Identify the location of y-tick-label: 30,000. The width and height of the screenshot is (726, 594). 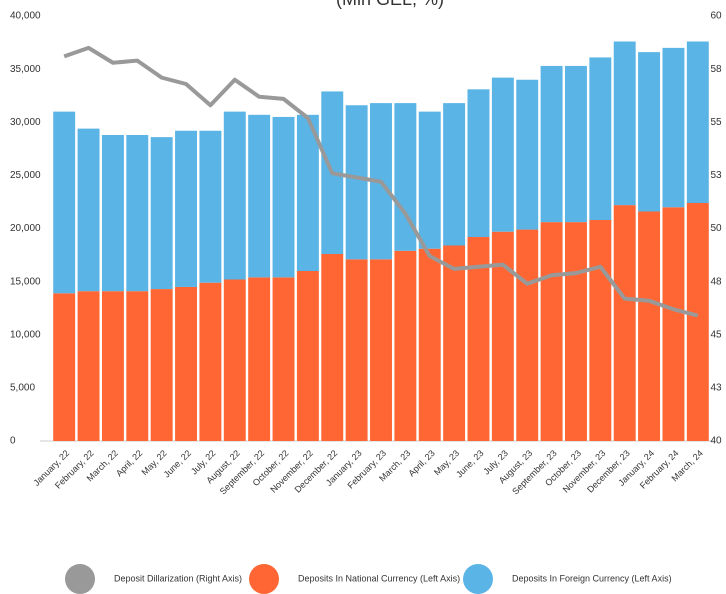
(25, 122).